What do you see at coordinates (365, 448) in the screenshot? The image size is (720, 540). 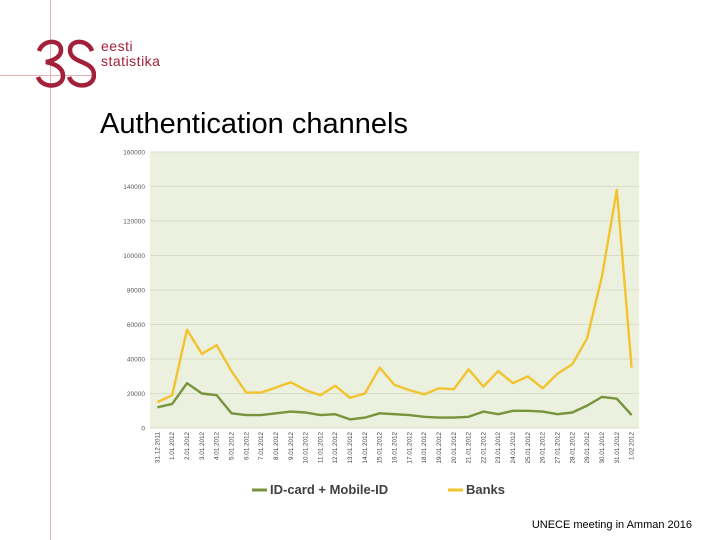 I see `x-tick-label: 14.01.2012` at bounding box center [365, 448].